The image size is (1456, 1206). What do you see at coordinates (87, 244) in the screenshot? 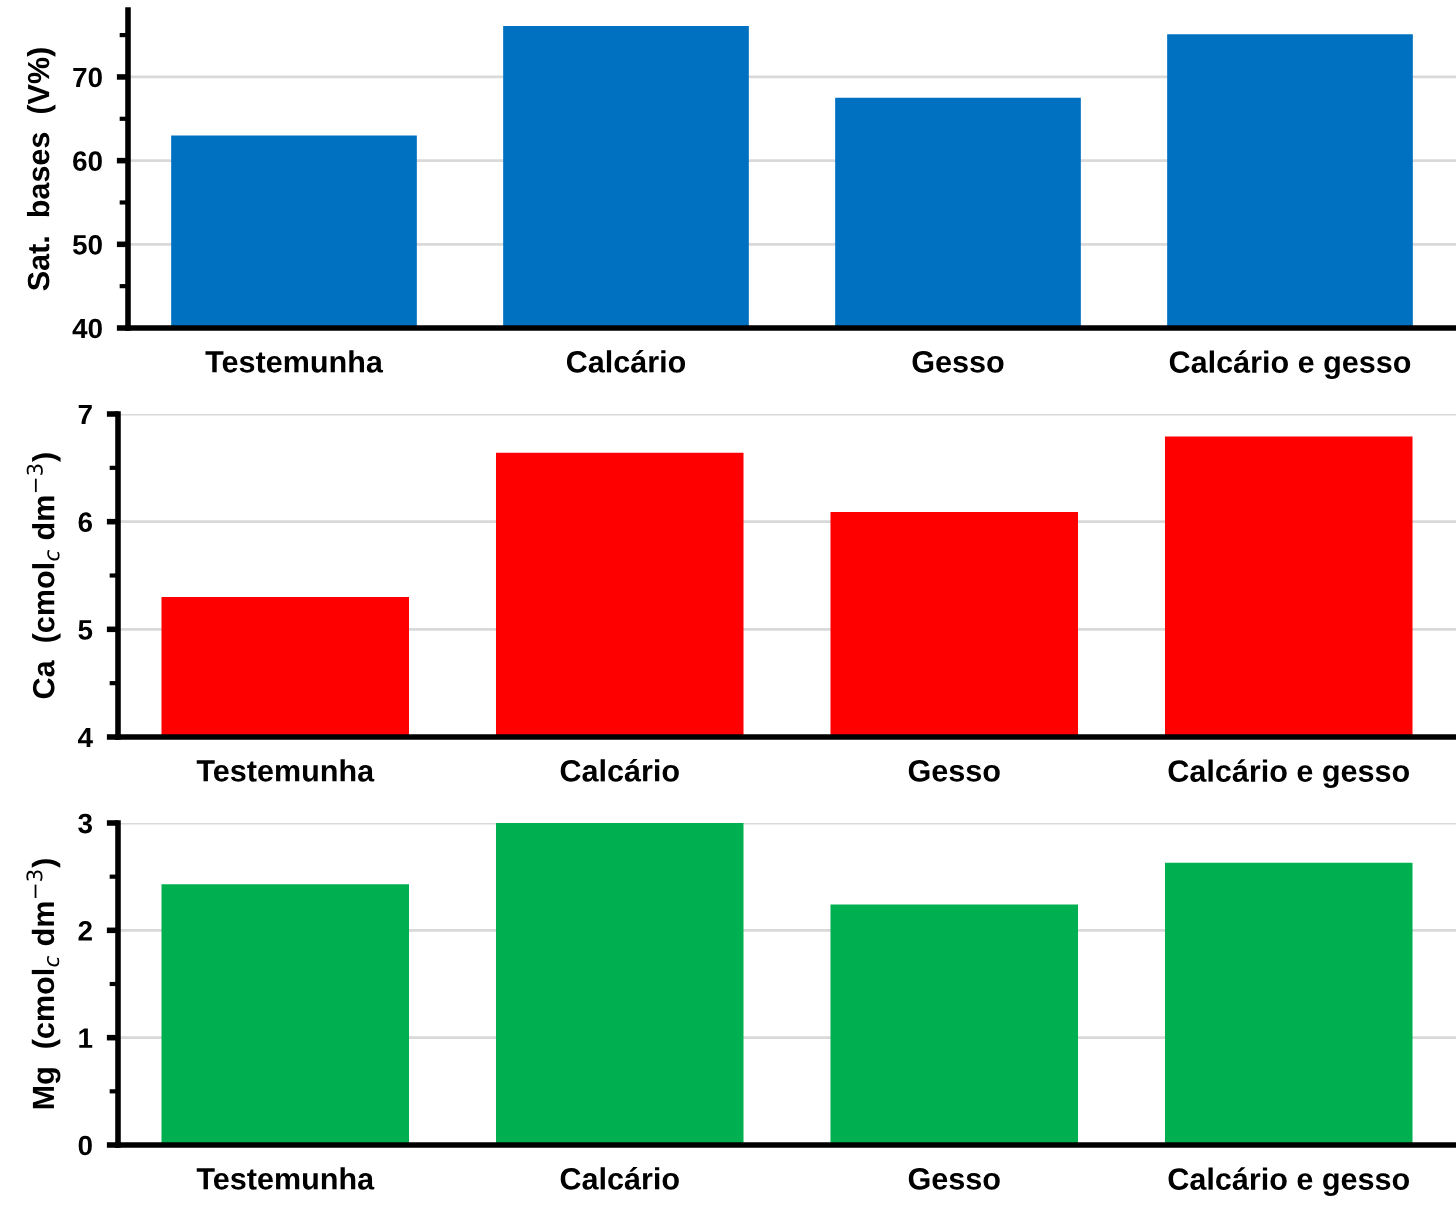
I see `y-tick-label: 50` at bounding box center [87, 244].